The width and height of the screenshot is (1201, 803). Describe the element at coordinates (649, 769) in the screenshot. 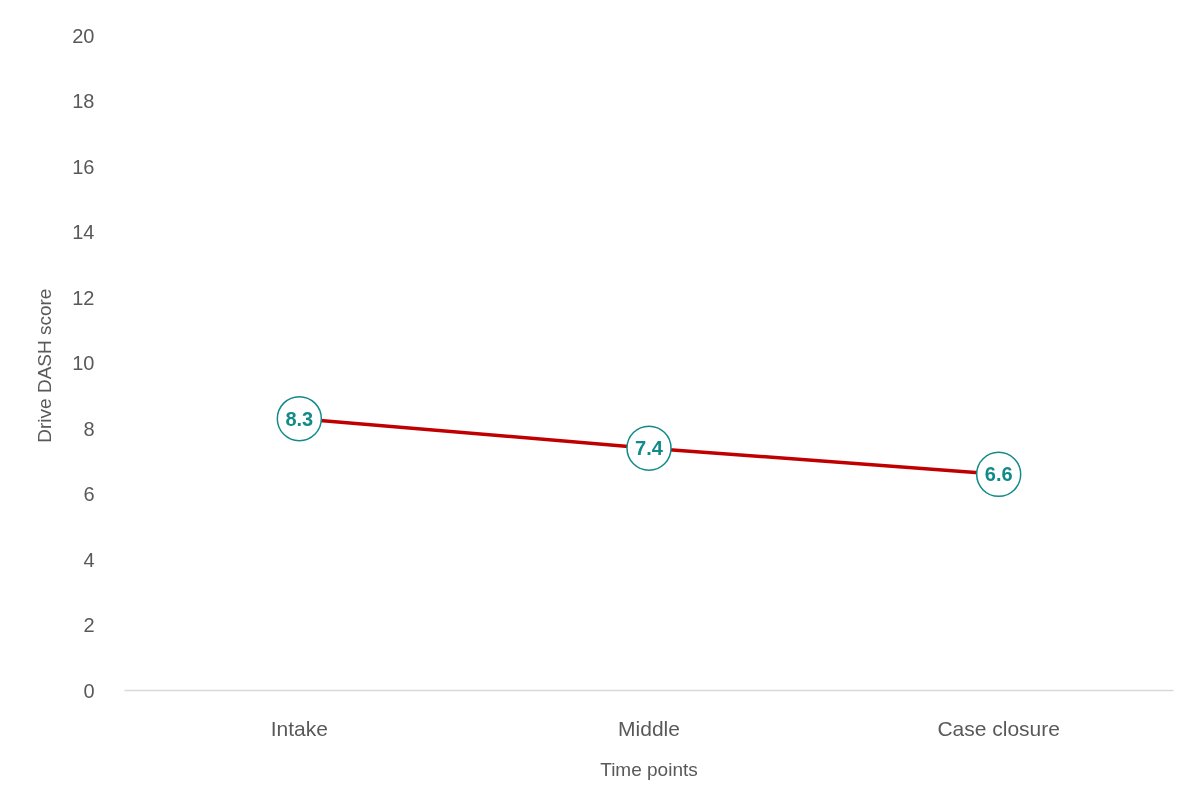

I see `x-axis-title: Time points` at that location.